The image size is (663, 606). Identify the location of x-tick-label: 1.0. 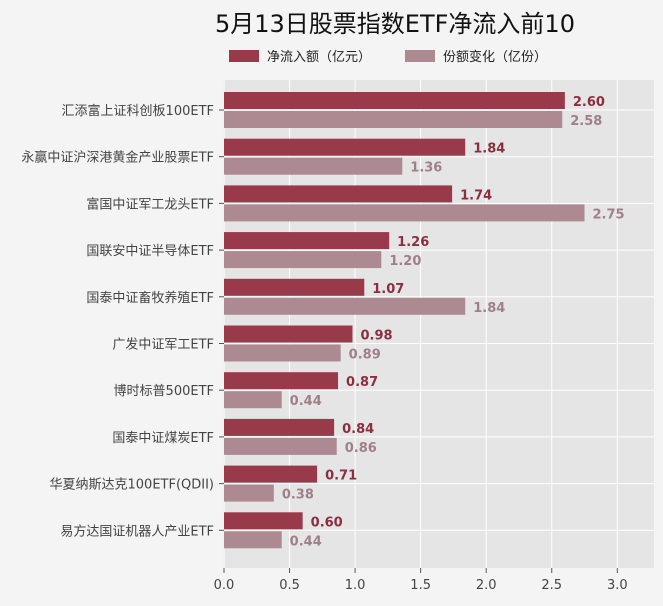
(355, 585).